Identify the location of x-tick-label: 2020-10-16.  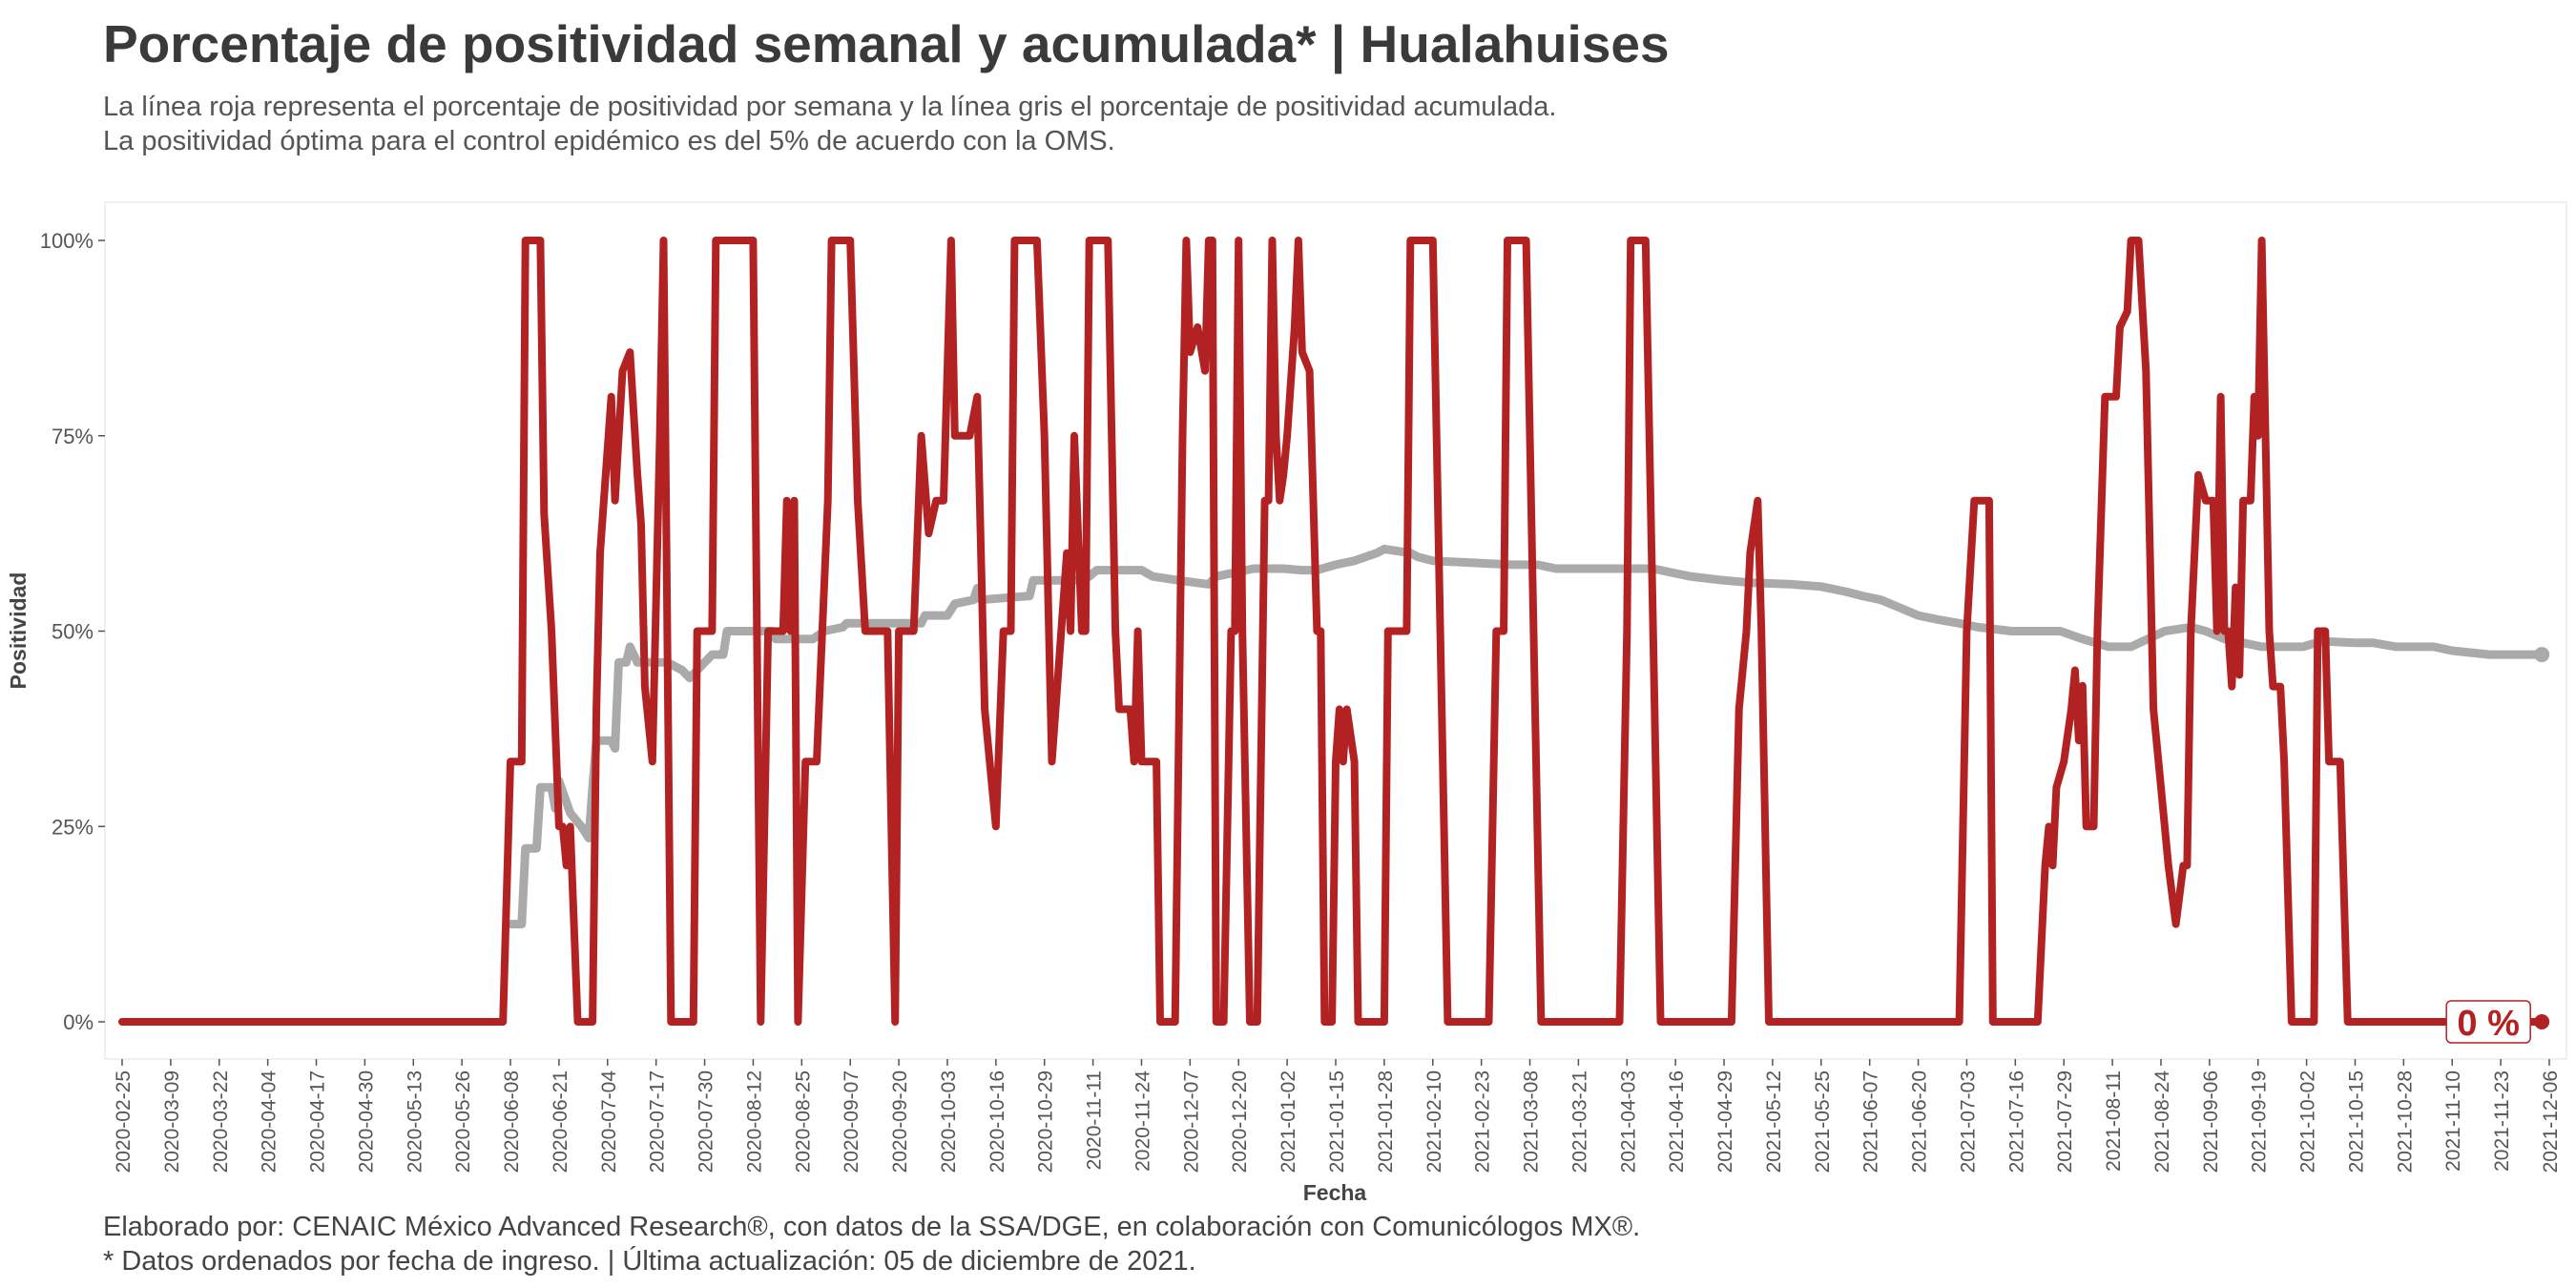
(997, 1121).